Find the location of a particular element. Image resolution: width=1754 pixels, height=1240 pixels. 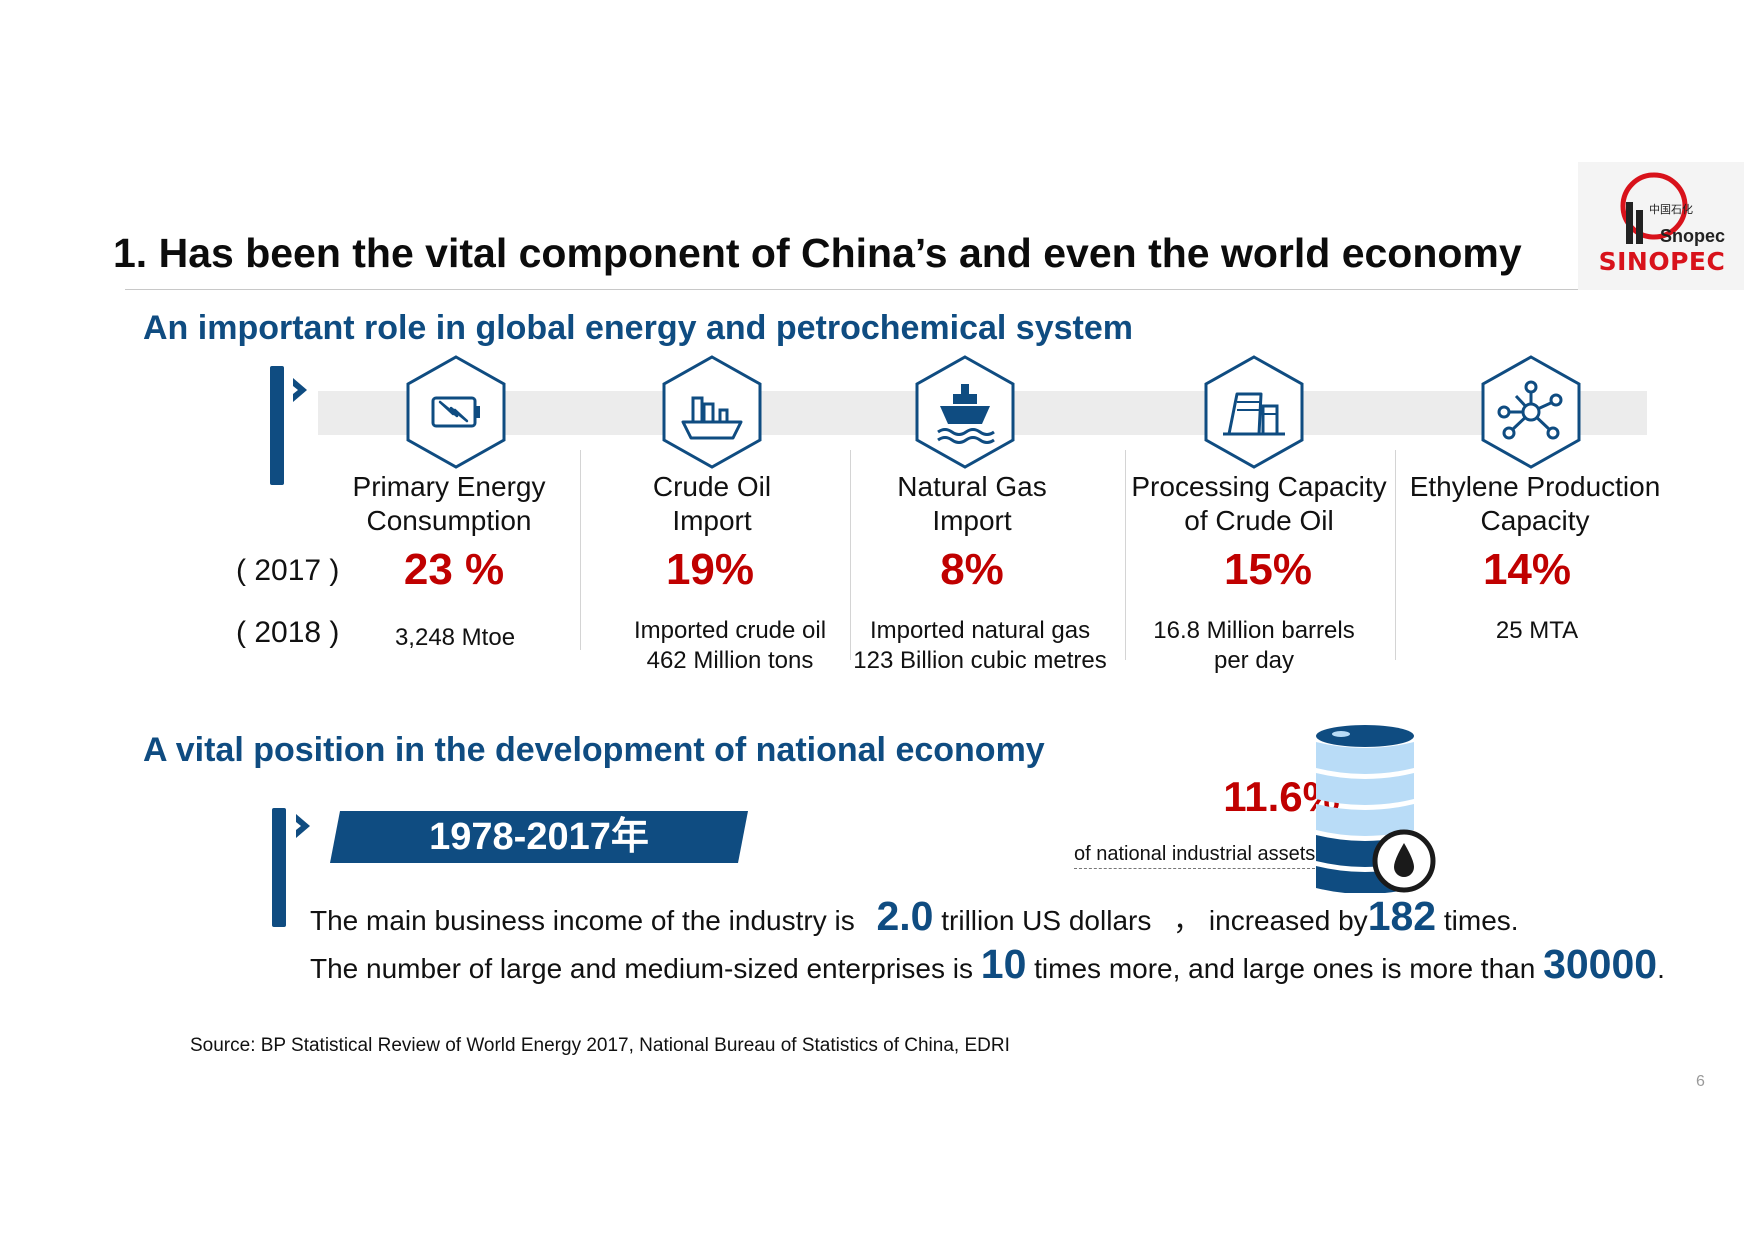

metric-detail-line: 25 MTA is located at coordinates (1537, 630).